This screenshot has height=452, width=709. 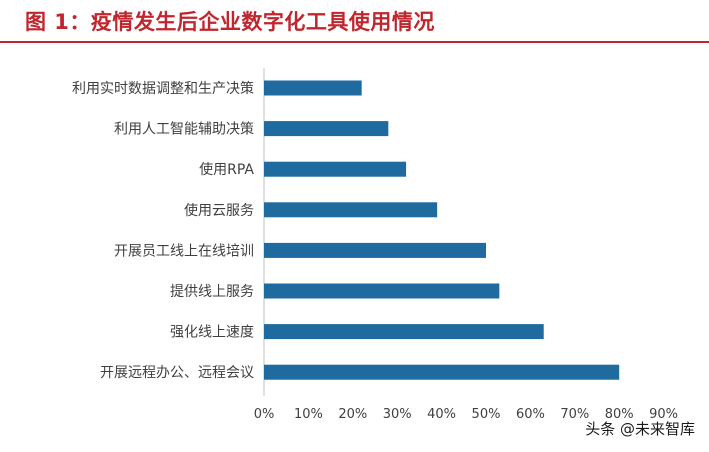 I want to click on x-tick-label: 20%, so click(x=352, y=414).